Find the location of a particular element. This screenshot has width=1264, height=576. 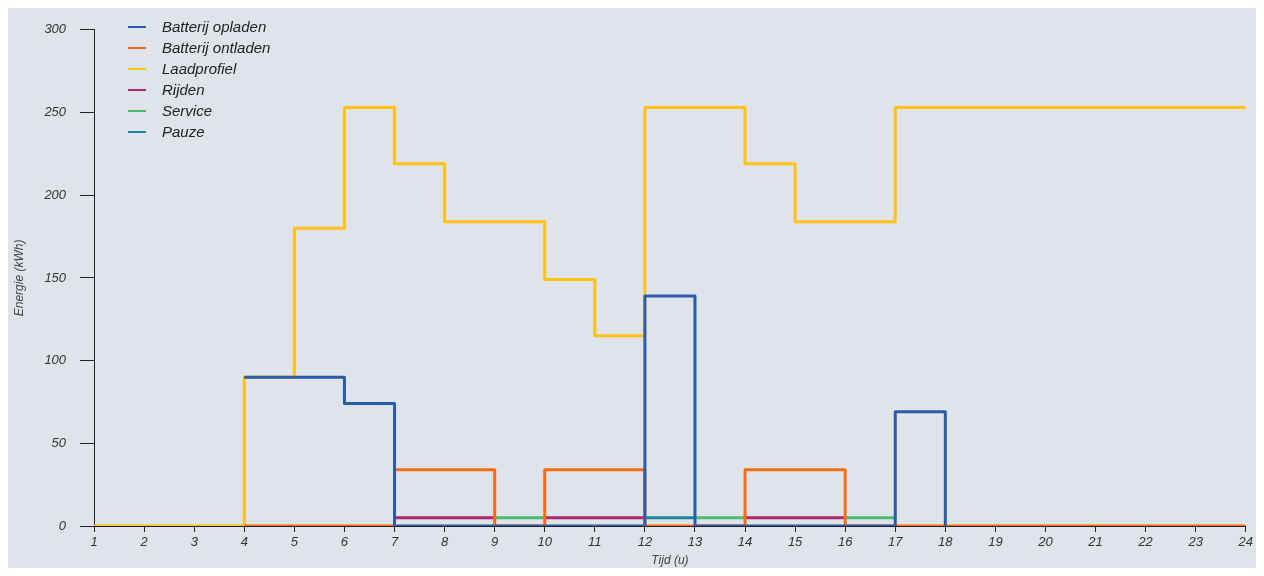

x-tick-label: 11 is located at coordinates (595, 542).